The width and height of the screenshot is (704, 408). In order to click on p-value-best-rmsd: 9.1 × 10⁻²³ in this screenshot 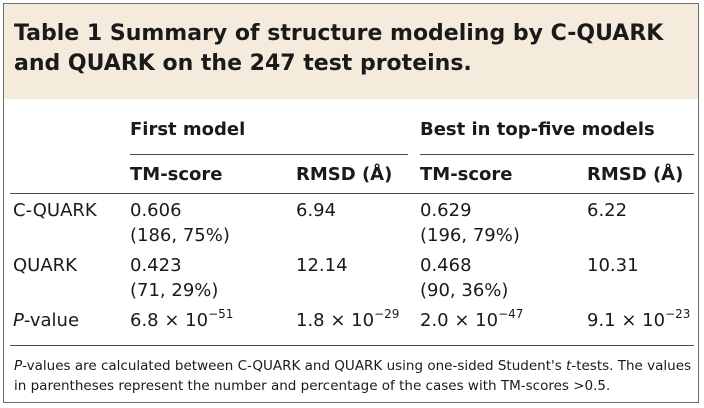, I will do `click(639, 319)`.